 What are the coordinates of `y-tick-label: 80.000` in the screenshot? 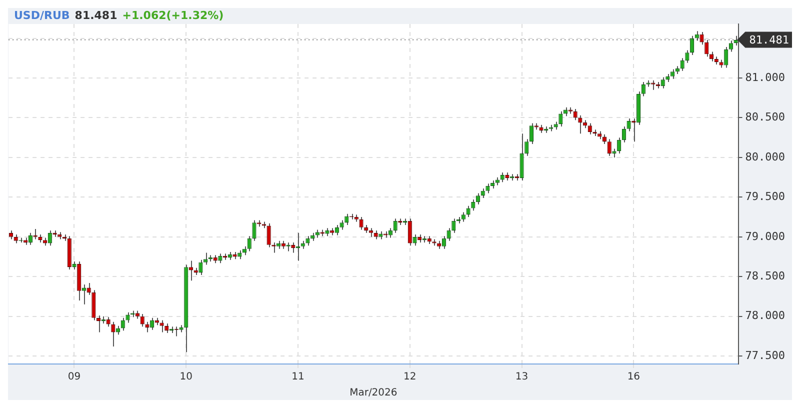 It's located at (765, 157).